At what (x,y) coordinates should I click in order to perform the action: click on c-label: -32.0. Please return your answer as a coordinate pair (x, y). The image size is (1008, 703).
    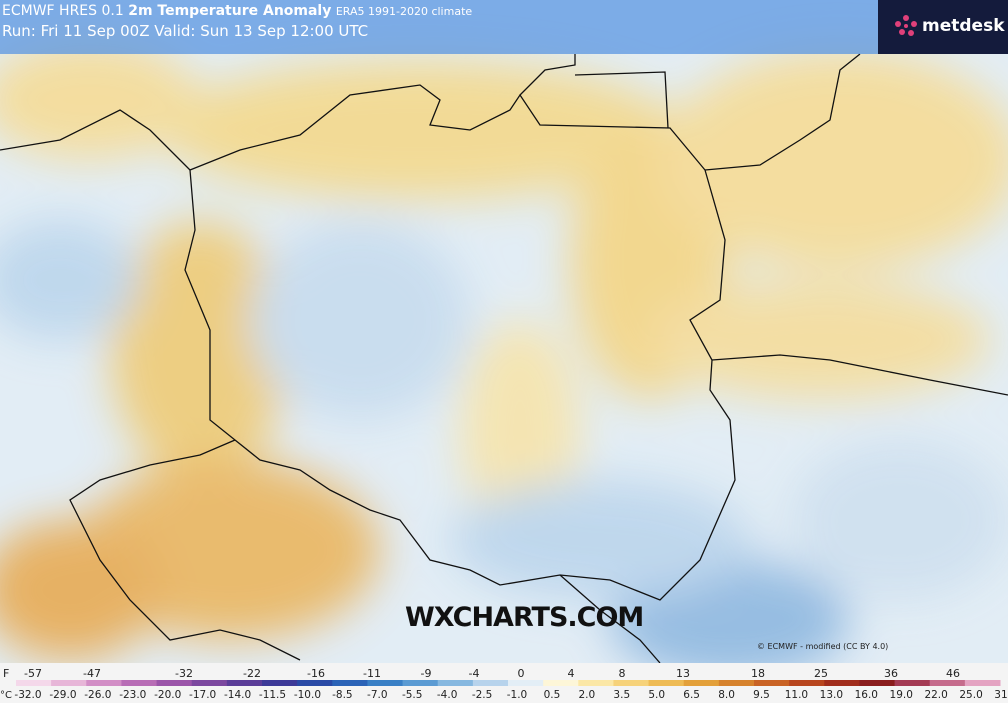
    Looking at the image, I should click on (27, 695).